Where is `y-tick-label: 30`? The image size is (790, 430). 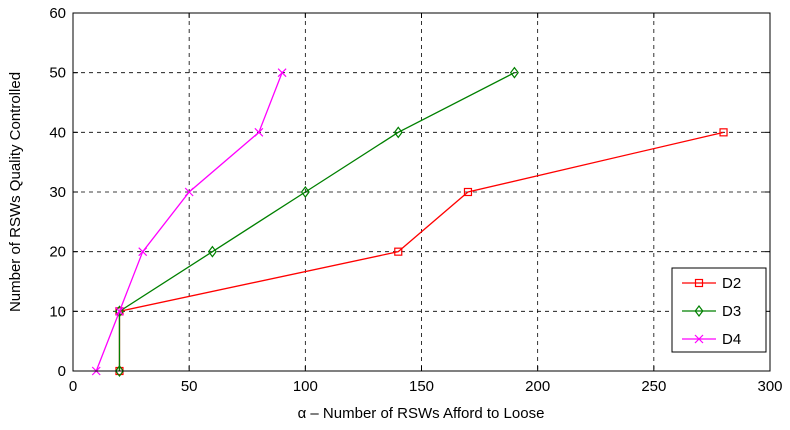
y-tick-label: 30 is located at coordinates (57, 192).